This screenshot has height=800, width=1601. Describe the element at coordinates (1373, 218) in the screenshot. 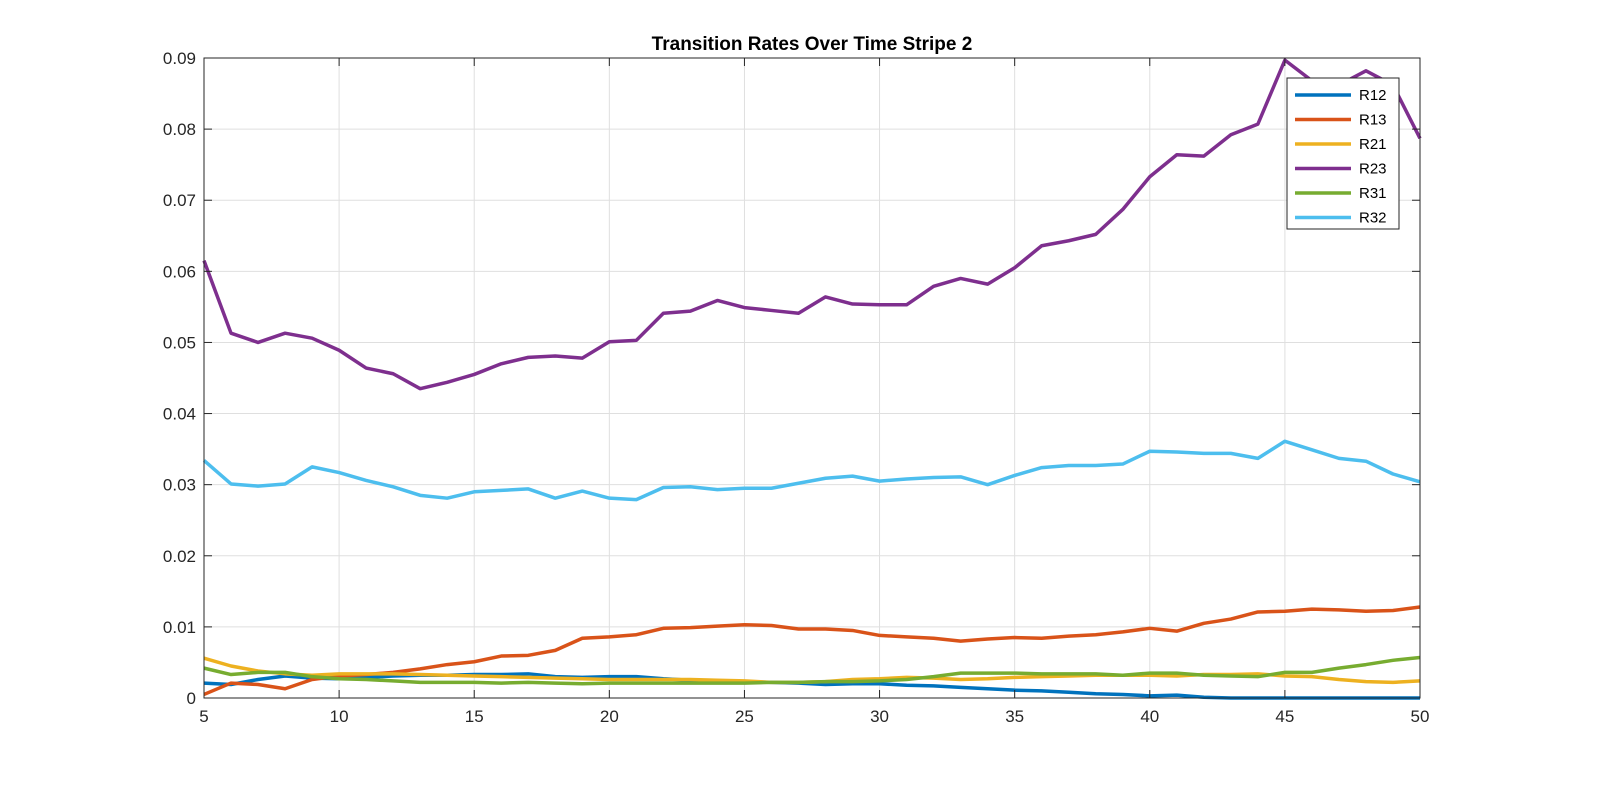

I see `legend-label-r32: R32` at that location.